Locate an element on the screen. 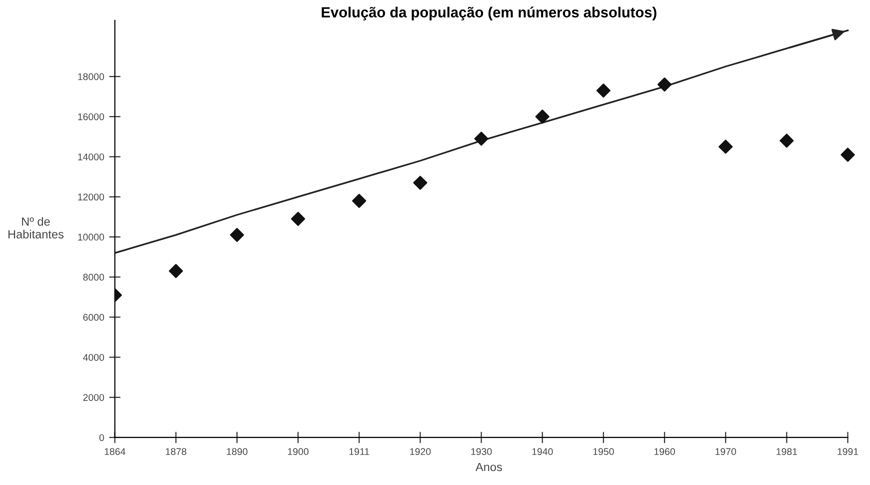 Image resolution: width=870 pixels, height=485 pixels. x-tick-label: 1911 is located at coordinates (359, 452).